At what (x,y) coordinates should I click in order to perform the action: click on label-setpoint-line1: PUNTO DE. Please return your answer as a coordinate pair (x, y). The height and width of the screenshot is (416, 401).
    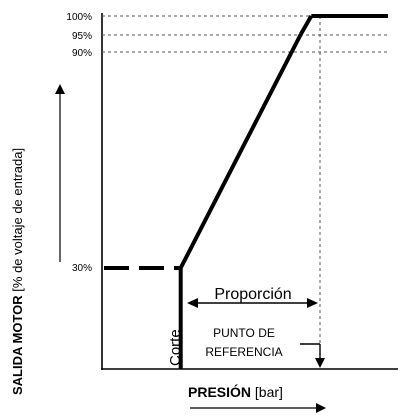
    Looking at the image, I should click on (244, 333).